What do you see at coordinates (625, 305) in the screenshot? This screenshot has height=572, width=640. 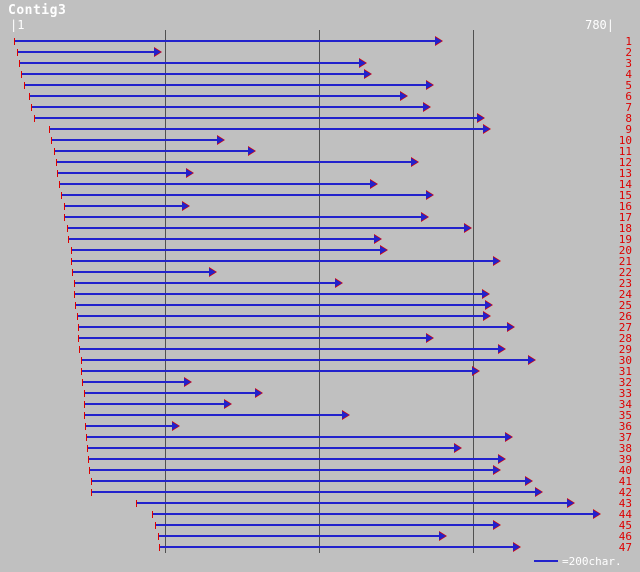 I see `read-number: 25` at bounding box center [625, 305].